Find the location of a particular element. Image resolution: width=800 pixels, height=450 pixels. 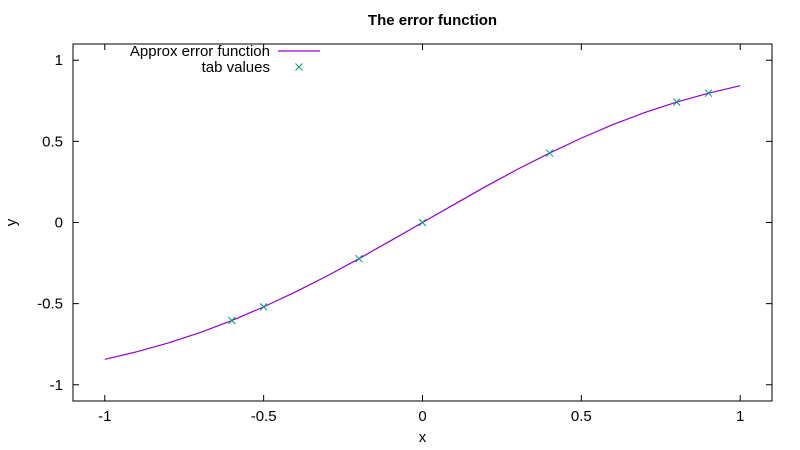

x-tick-label: -0.5 is located at coordinates (264, 416).